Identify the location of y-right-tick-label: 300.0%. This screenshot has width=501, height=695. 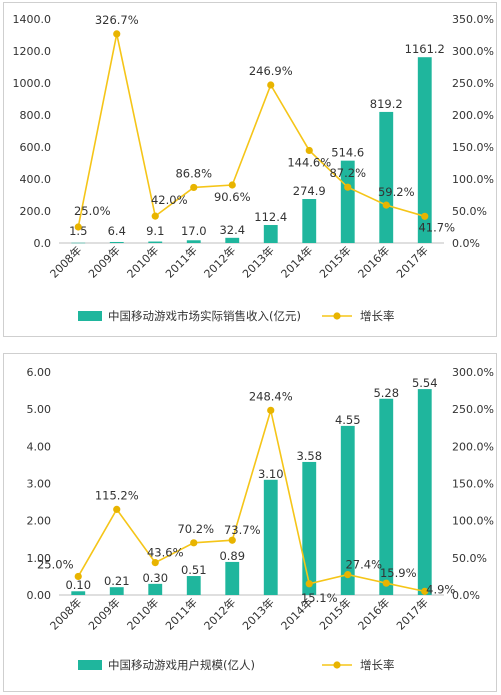
(473, 51).